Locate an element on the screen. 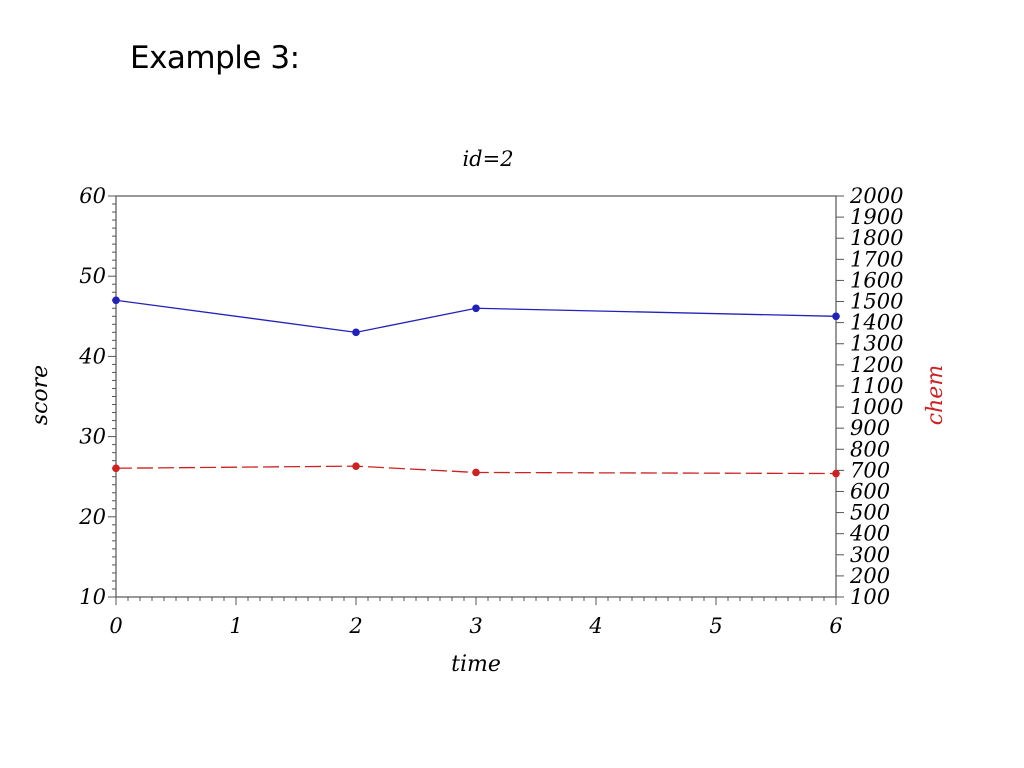  y-tick-label: 10 is located at coordinates (92, 597).